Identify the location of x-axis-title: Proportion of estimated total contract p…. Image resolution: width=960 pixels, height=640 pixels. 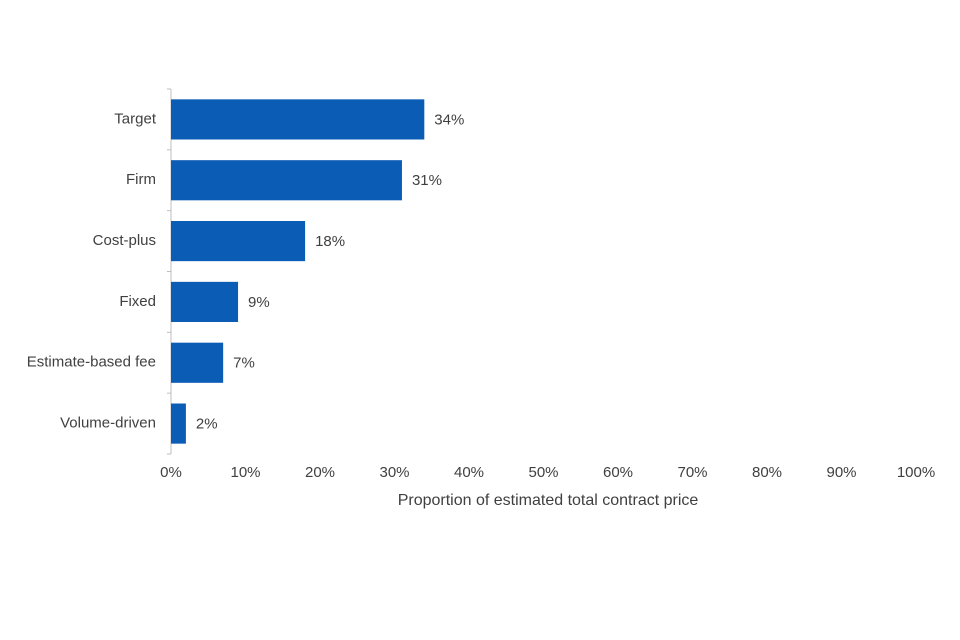
(548, 500).